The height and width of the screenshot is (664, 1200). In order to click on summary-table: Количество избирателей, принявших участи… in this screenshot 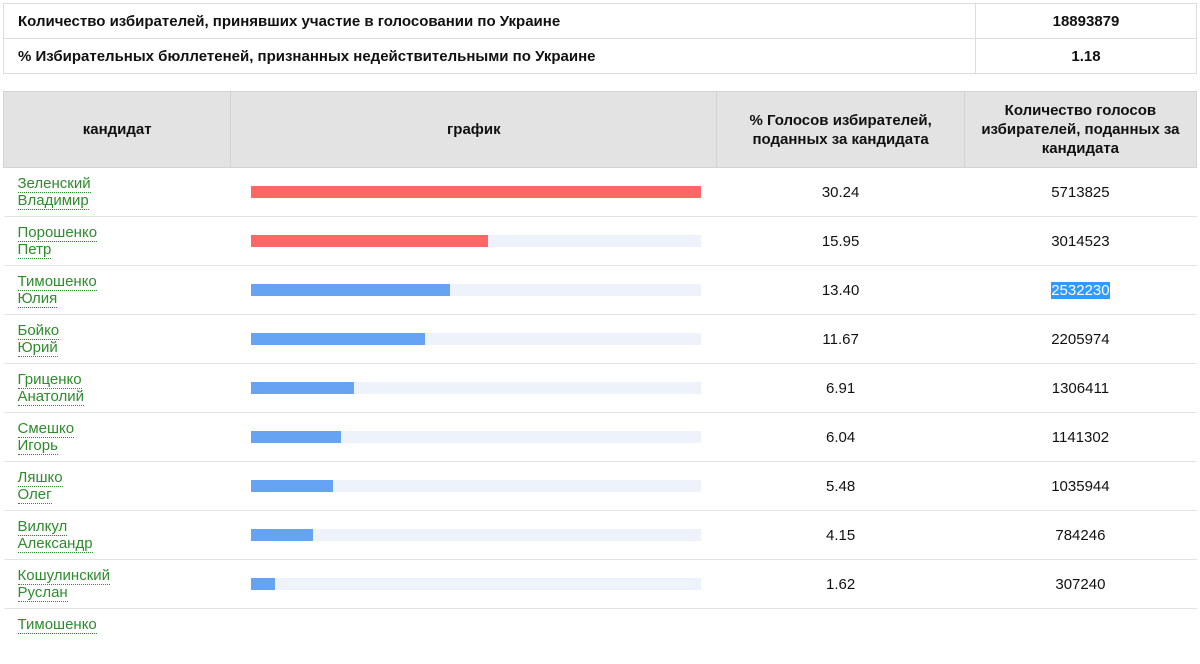, I will do `click(600, 38)`.